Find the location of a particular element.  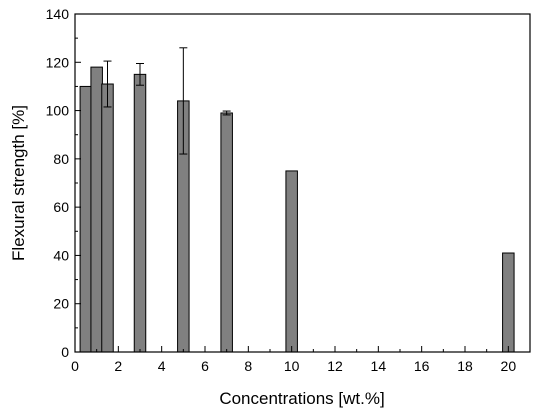

y-tick-label: 120 is located at coordinates (58, 62).